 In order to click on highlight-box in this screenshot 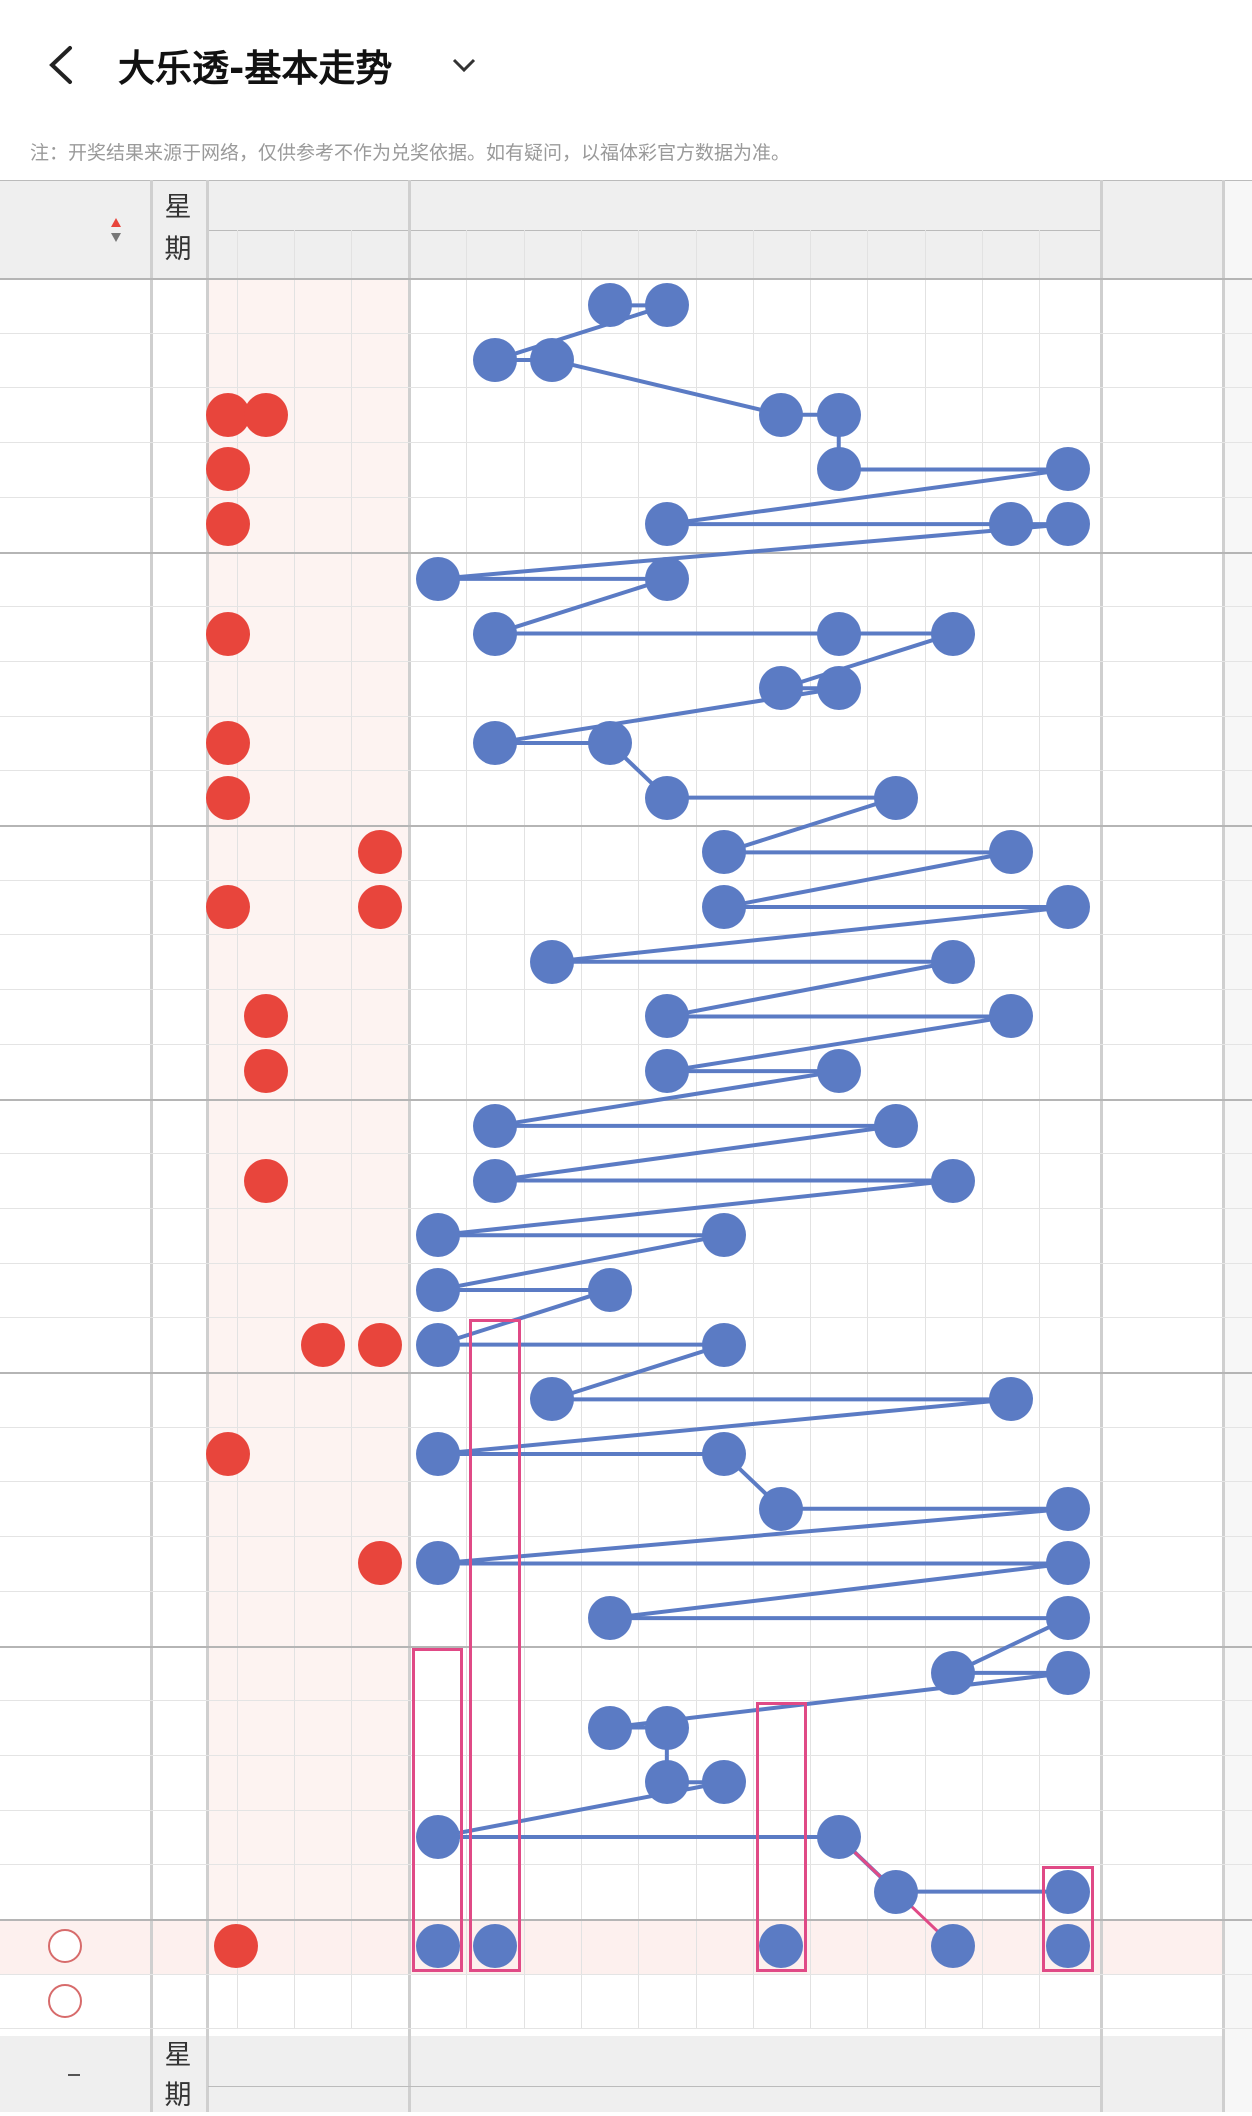, I will do `click(438, 1809)`.